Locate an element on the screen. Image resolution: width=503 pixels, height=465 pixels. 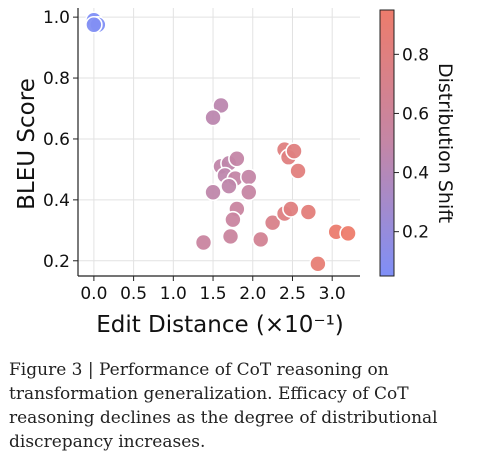
x-tick-label: 1.5 is located at coordinates (213, 294).